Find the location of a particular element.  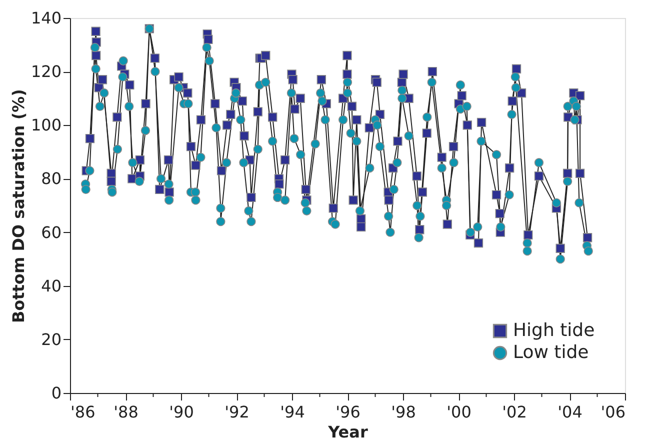

x-tick-label: '04 is located at coordinates (570, 412).